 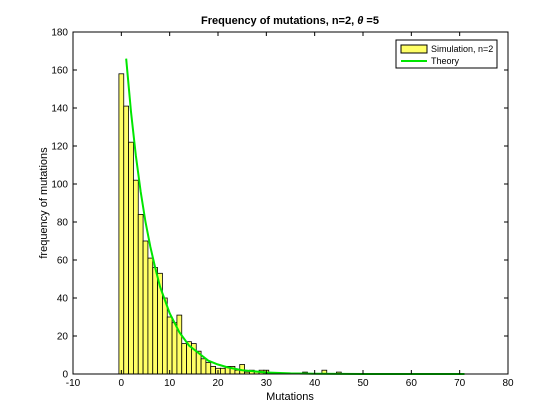 I want to click on y-tick-label-9: 180, so click(x=59, y=33).